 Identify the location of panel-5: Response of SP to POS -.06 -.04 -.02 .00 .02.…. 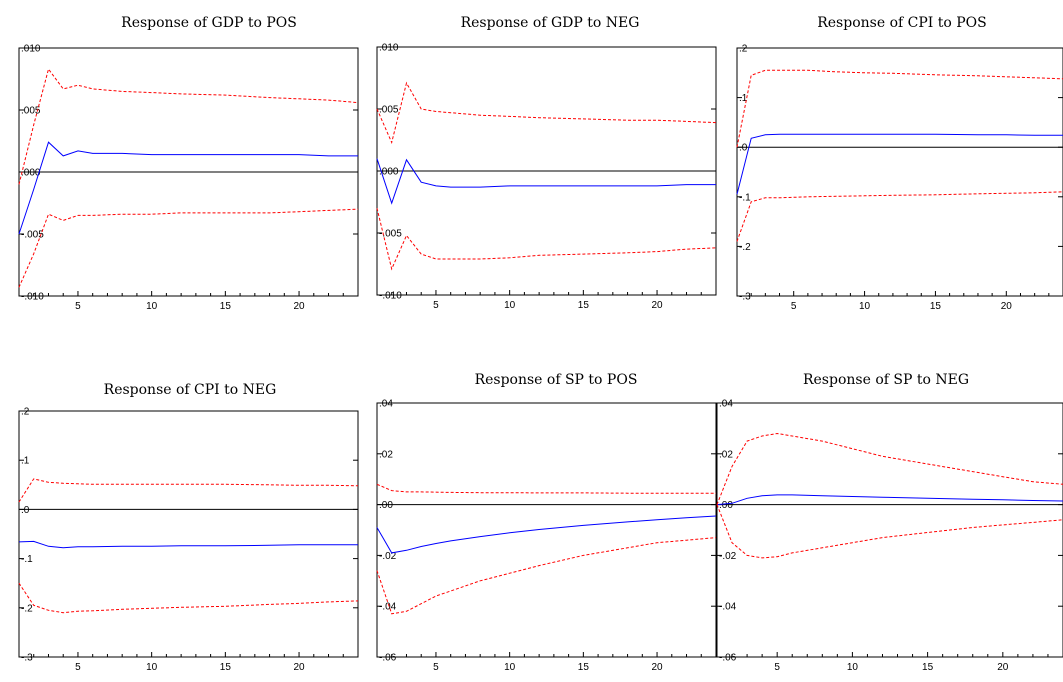
(546, 522).